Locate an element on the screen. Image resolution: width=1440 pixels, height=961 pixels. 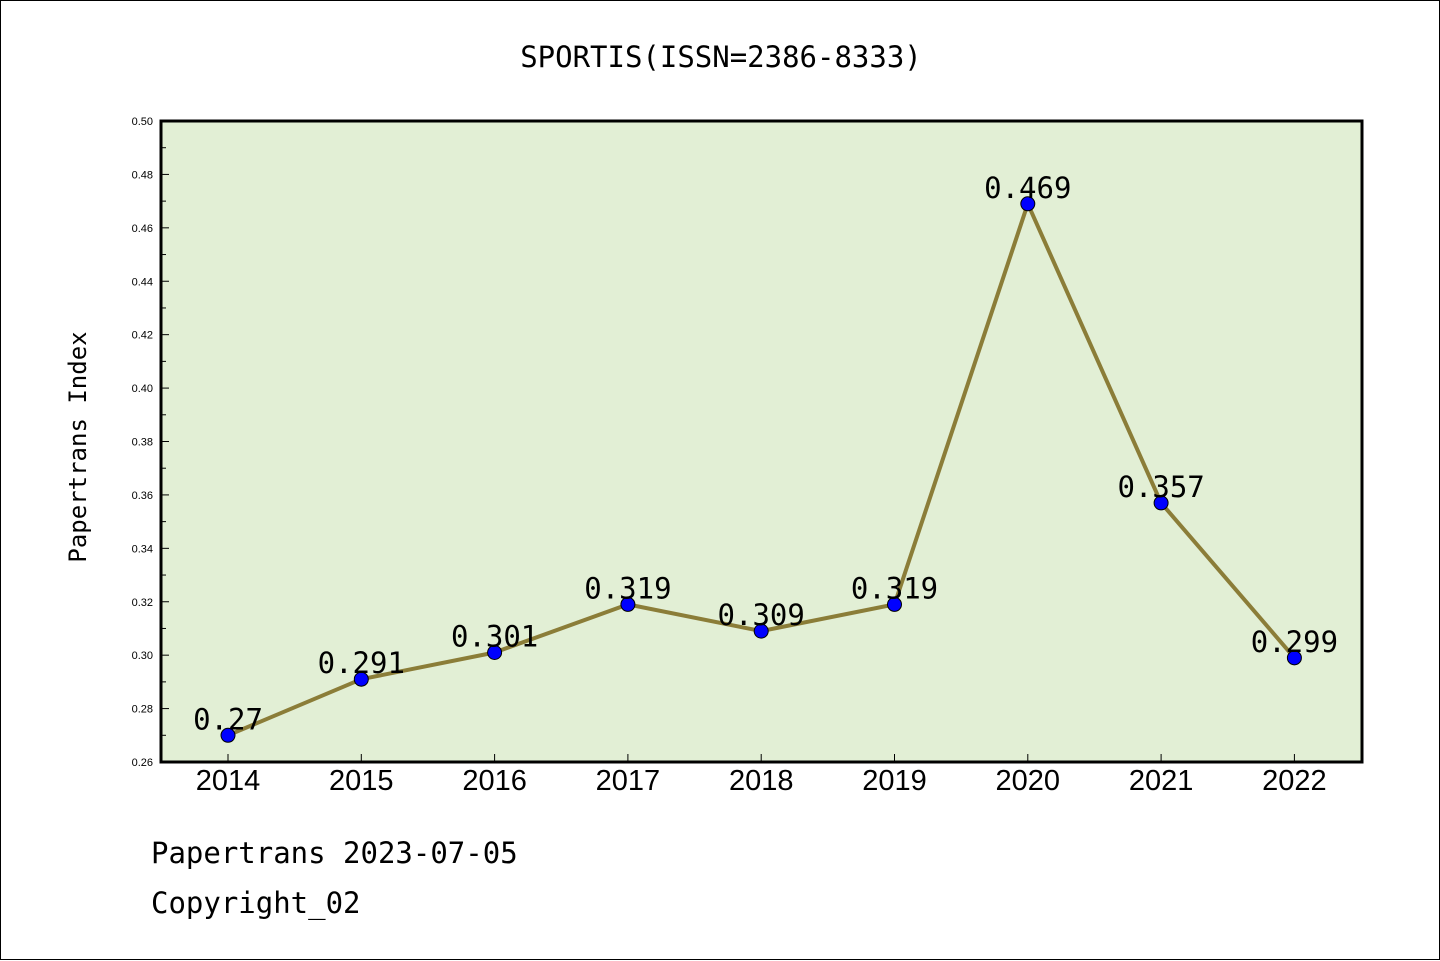
data-label: 0.469 is located at coordinates (1027, 188).